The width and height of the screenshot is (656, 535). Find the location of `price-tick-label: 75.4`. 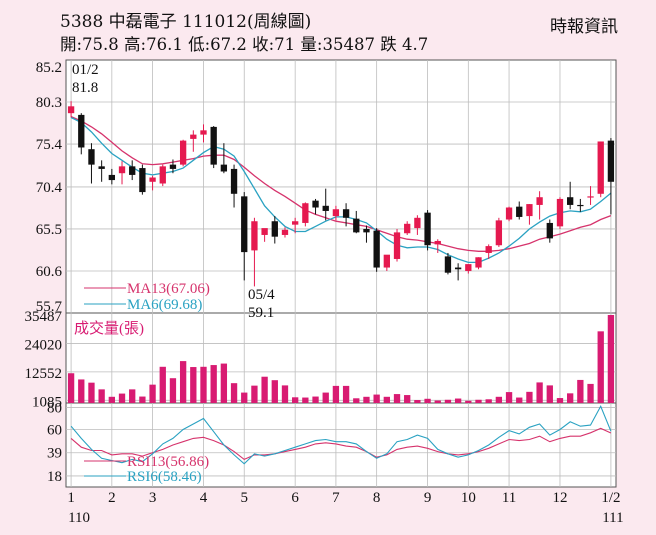

price-tick-label: 75.4 is located at coordinates (49, 145).